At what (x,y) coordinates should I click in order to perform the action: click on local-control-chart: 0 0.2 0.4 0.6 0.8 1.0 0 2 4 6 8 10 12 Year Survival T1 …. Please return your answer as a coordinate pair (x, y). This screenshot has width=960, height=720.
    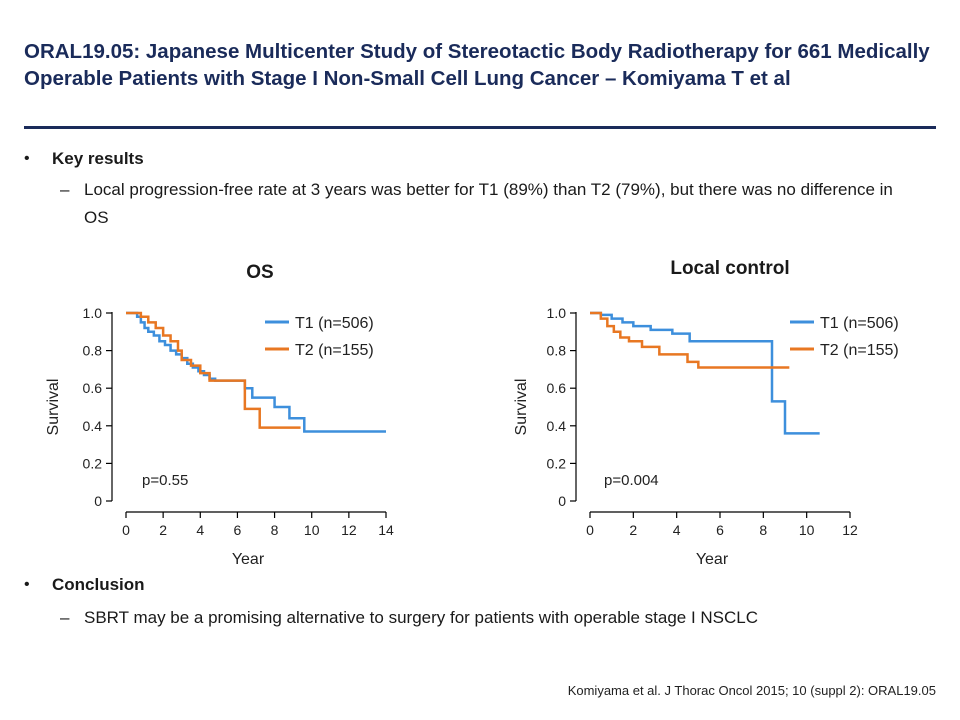
    Looking at the image, I should click on (706, 436).